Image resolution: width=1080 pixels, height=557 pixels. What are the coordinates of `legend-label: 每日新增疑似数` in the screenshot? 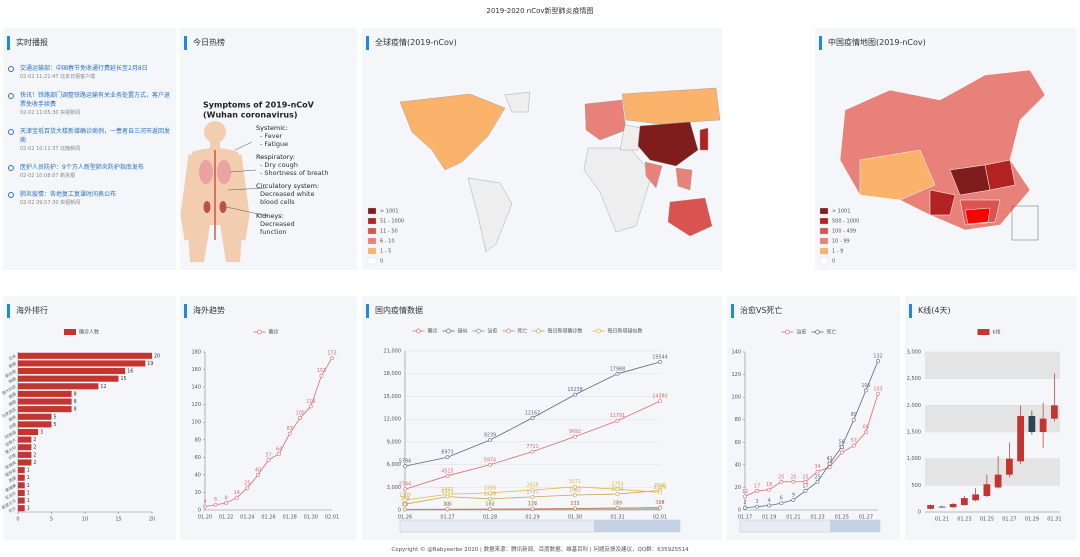 It's located at (625, 331).